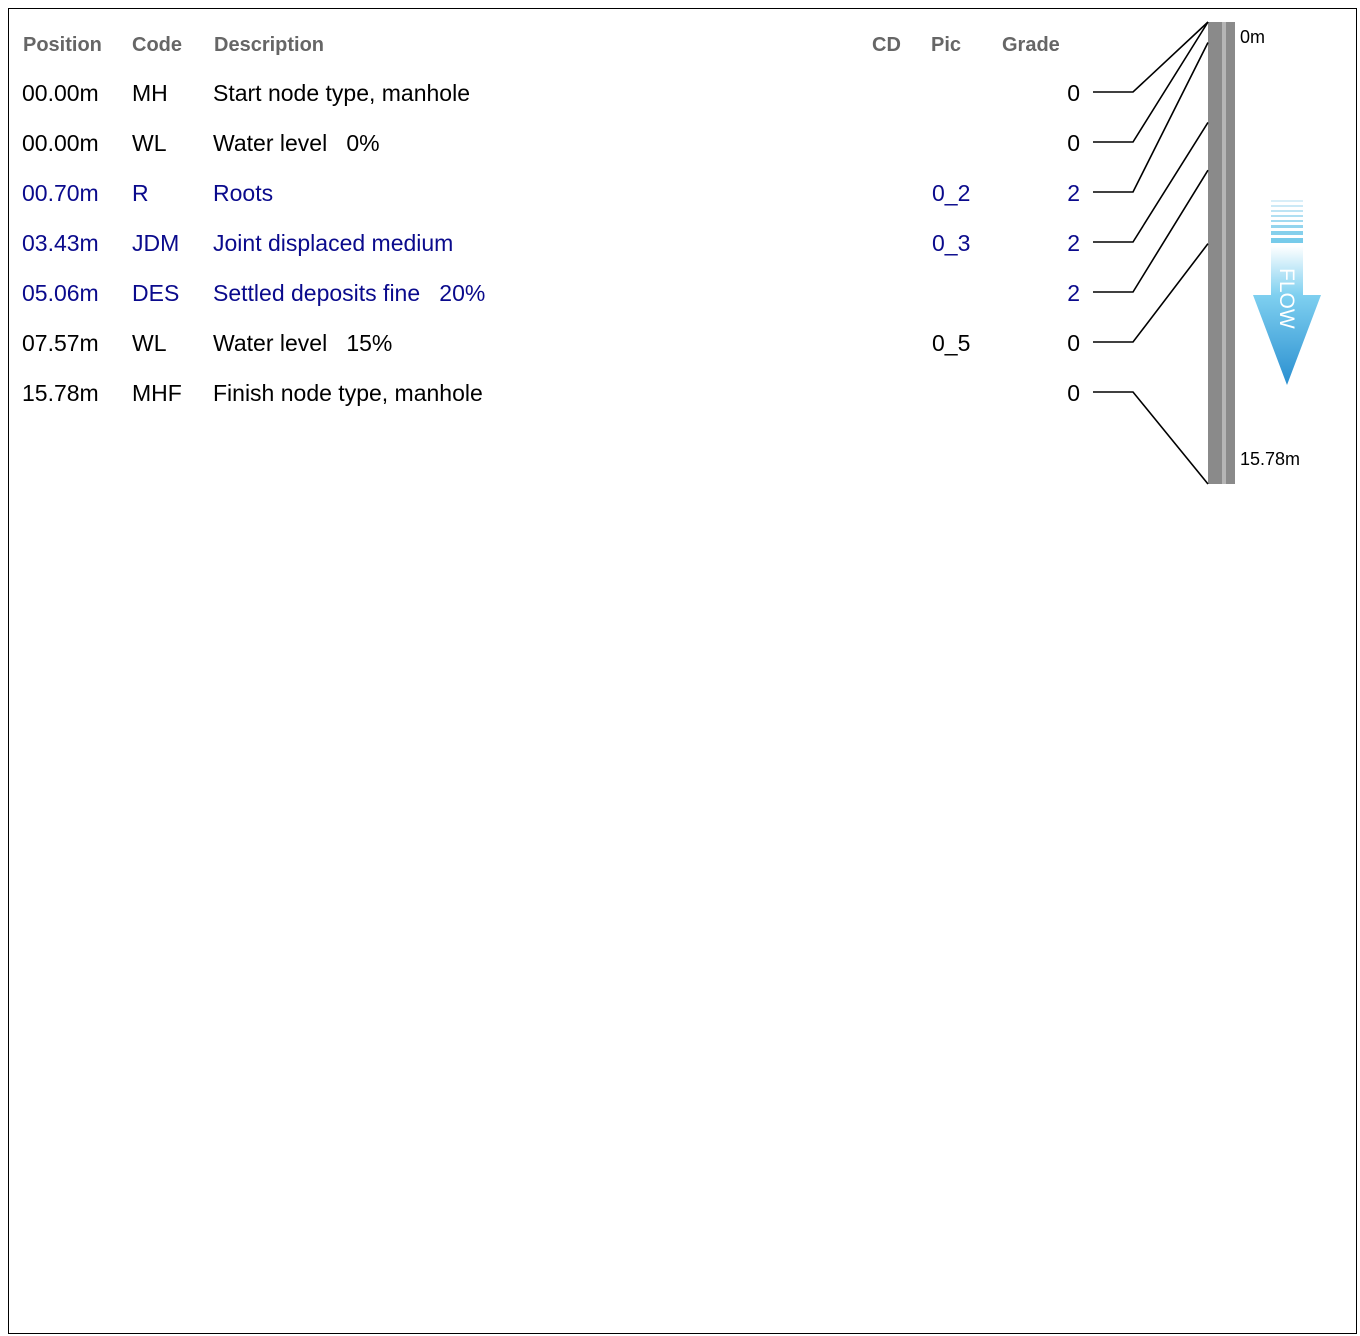 Image resolution: width=1360 pixels, height=1336 pixels. What do you see at coordinates (946, 45) in the screenshot?
I see `header-pic: Pic` at bounding box center [946, 45].